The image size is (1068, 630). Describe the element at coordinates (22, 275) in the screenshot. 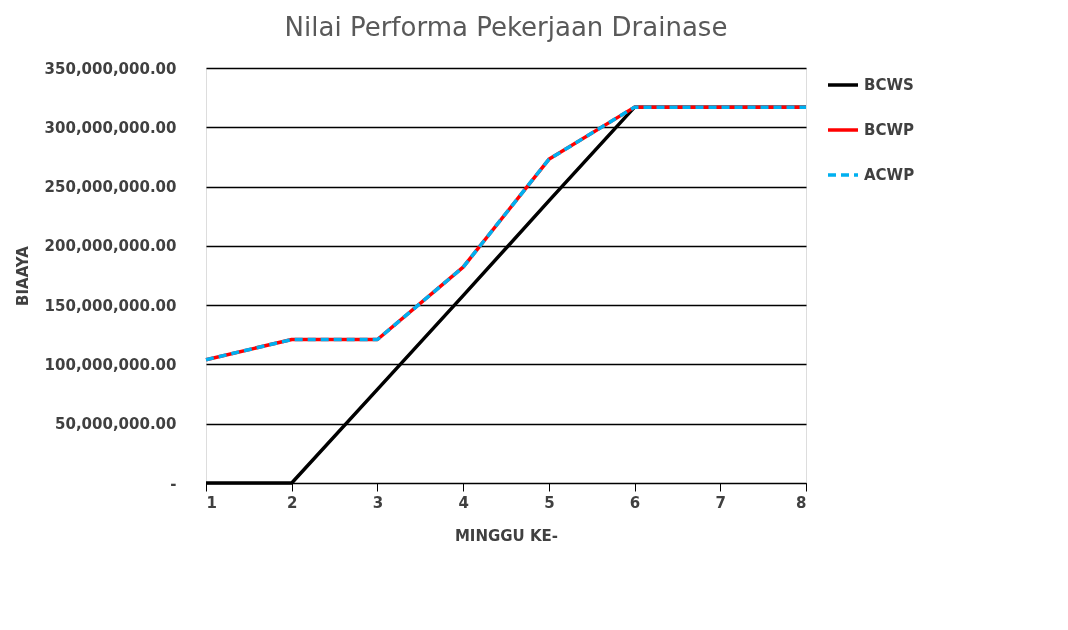

I see `y-axis-title: BIAAYA` at that location.